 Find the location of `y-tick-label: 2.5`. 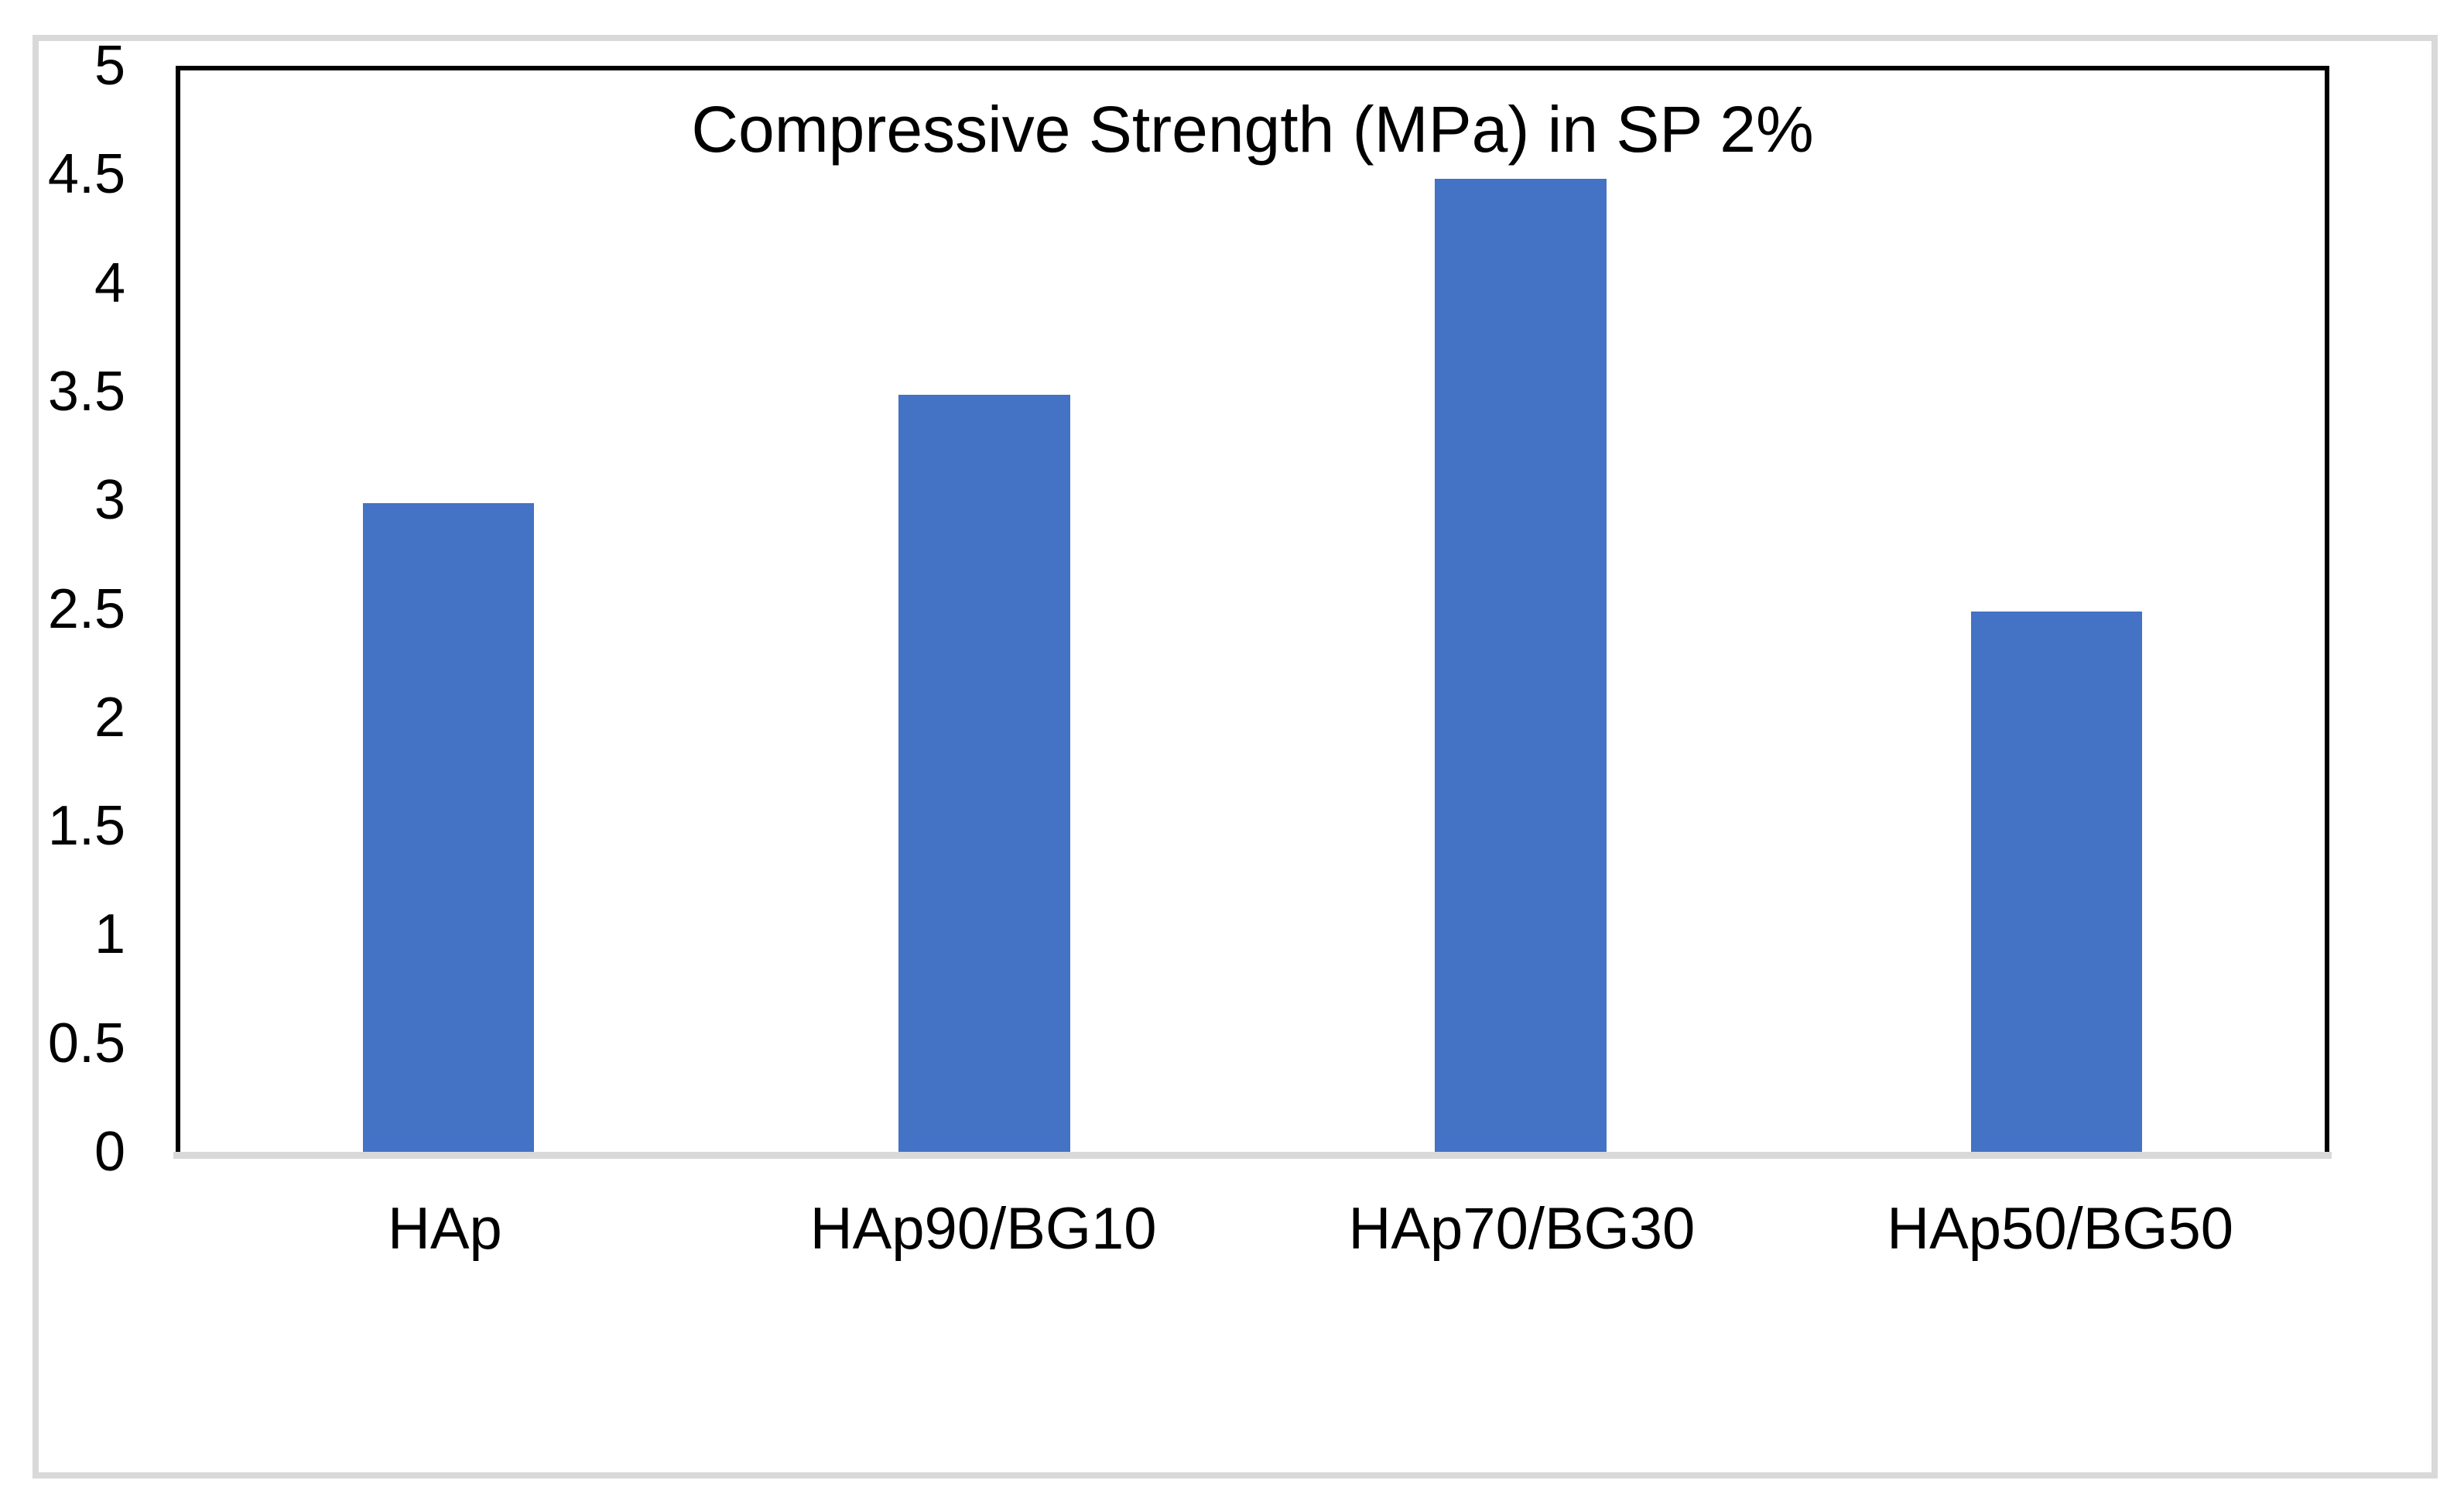

y-tick-label: 2.5 is located at coordinates (86, 608).